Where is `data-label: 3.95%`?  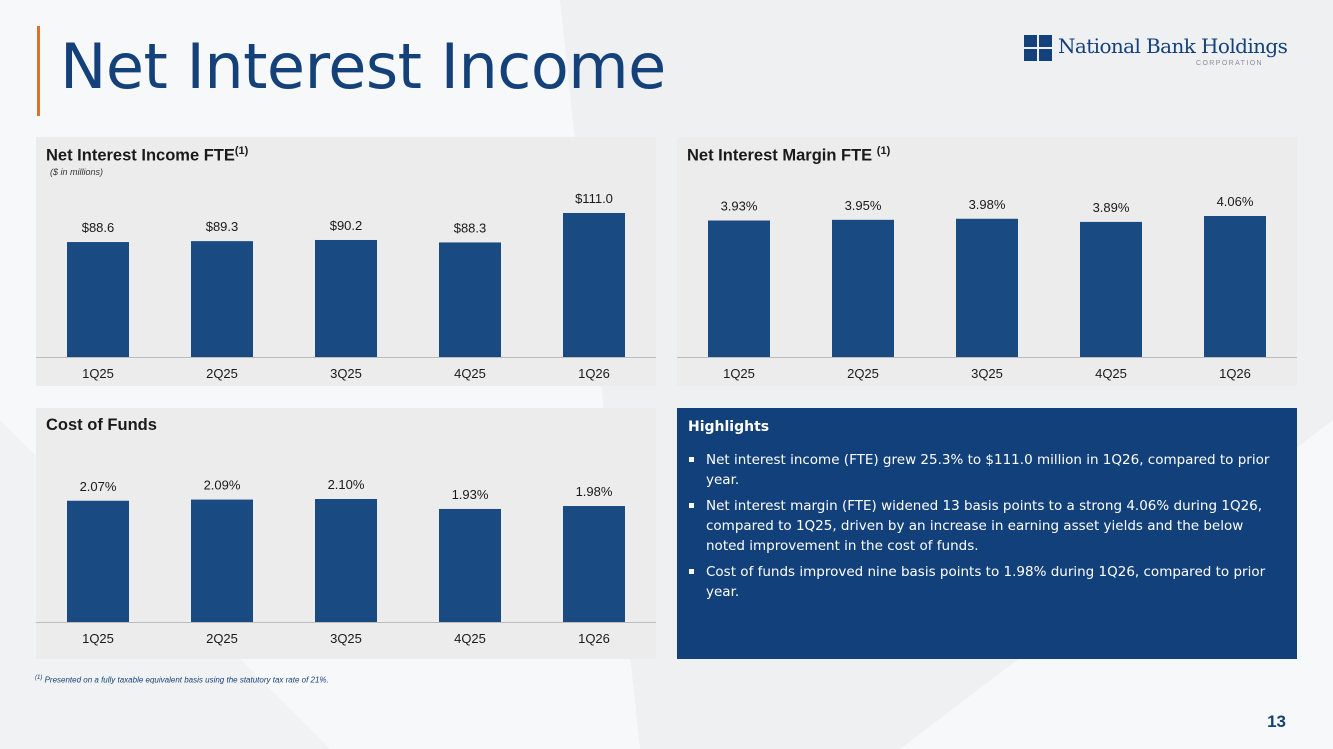 data-label: 3.95% is located at coordinates (863, 205).